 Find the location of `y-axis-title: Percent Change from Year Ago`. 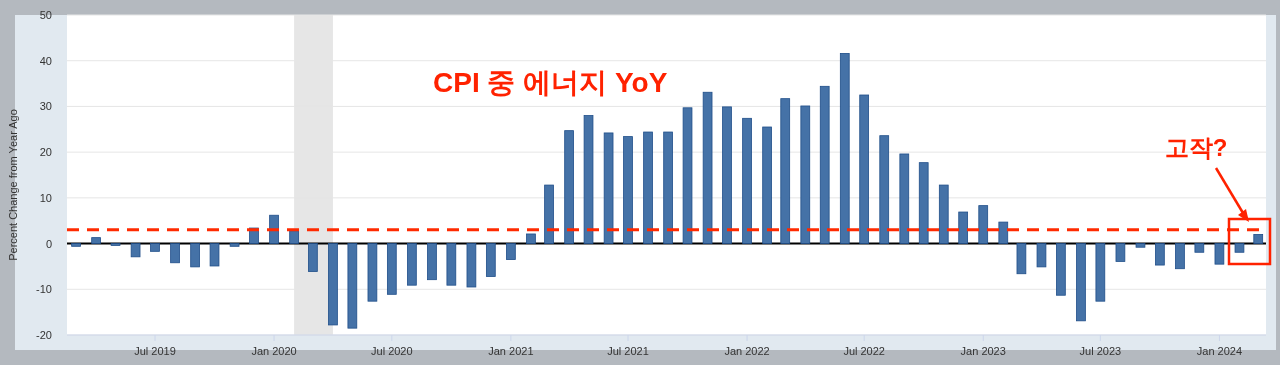

y-axis-title: Percent Change from Year Ago is located at coordinates (13, 185).